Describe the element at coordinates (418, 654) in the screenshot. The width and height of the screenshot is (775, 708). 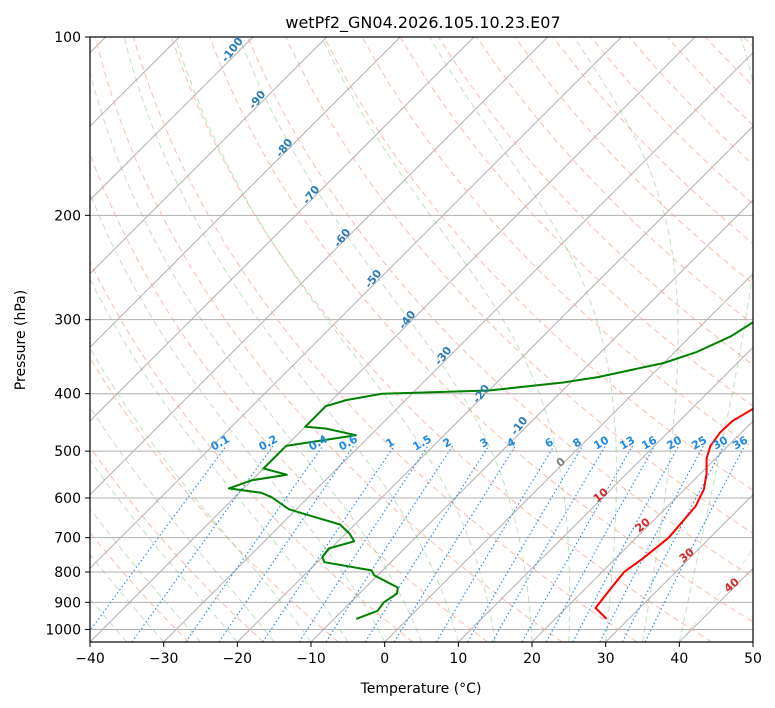
I see `x-axis: −40 −30 −20 −10 0 10 20 30 40 50` at that location.